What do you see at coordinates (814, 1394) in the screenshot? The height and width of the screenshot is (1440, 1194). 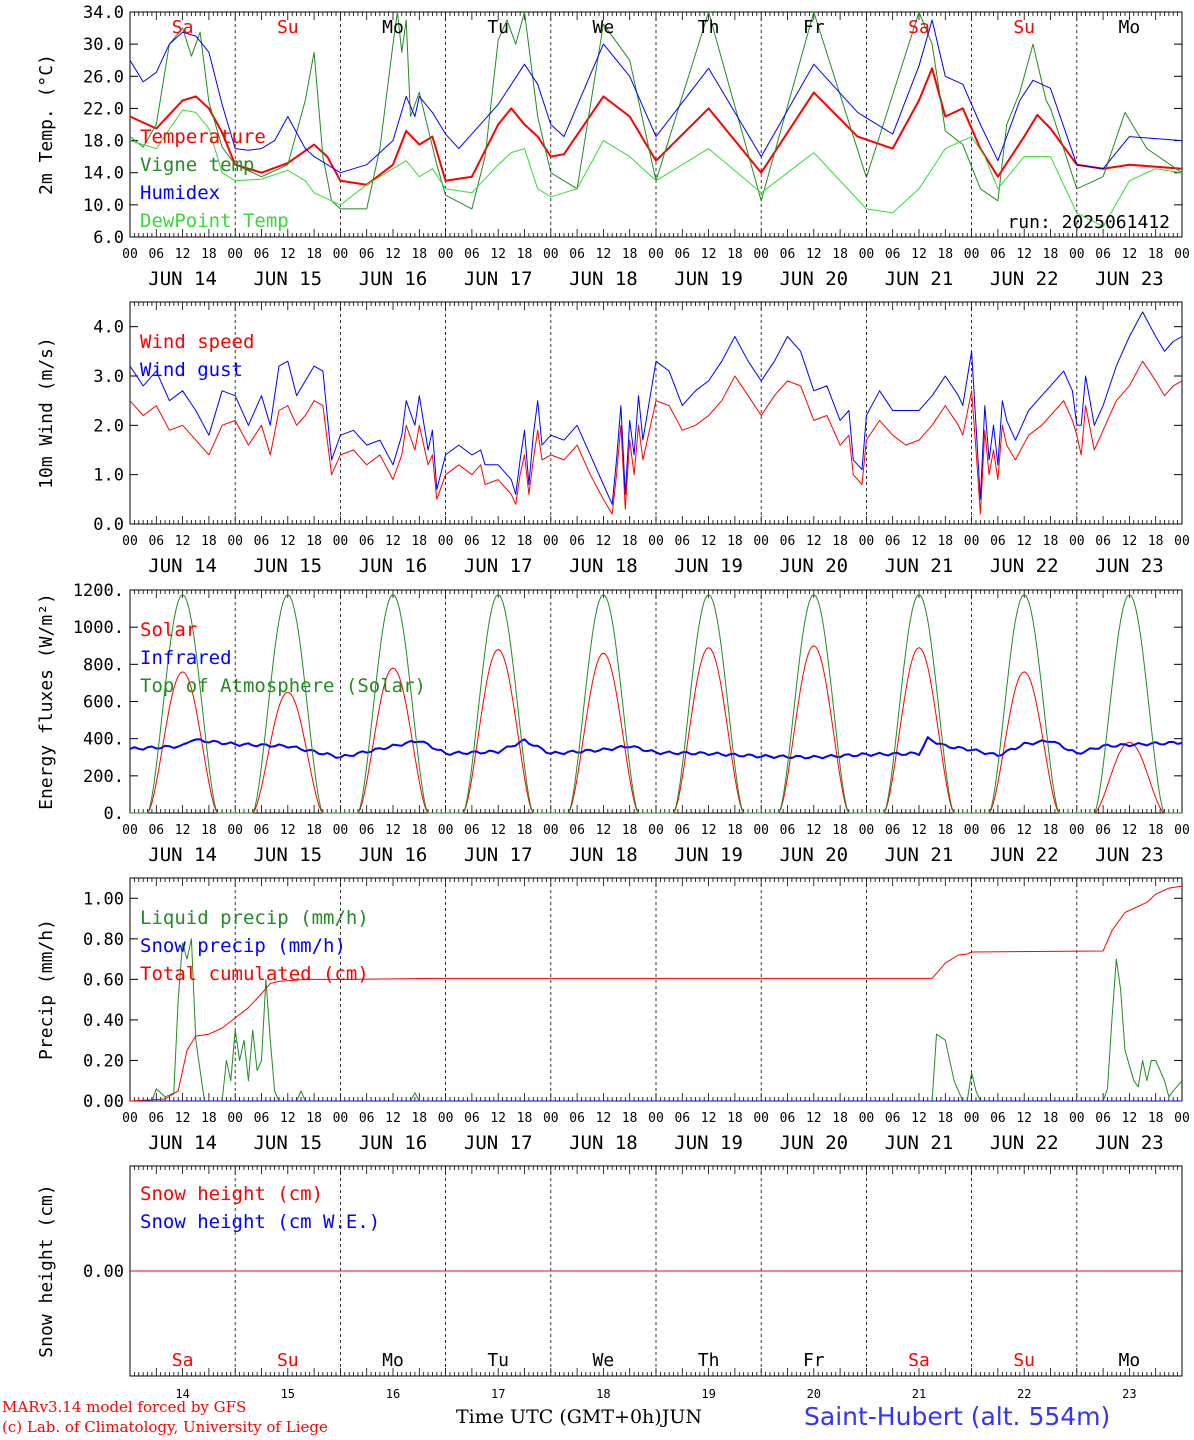 I see `day-number: 20` at bounding box center [814, 1394].